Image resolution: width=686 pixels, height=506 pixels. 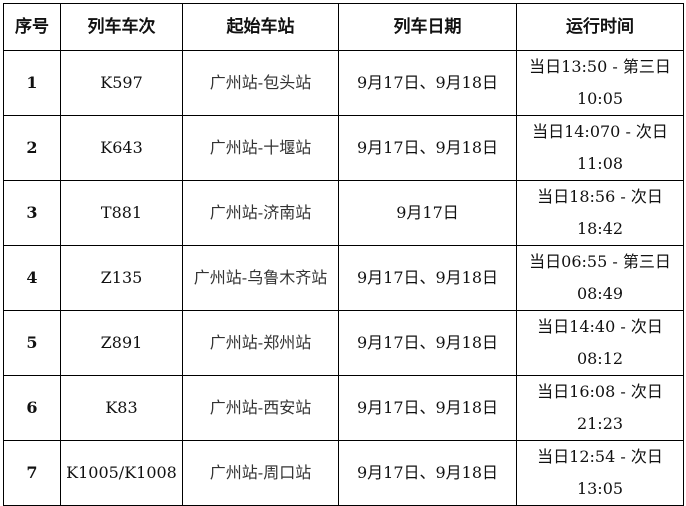 What do you see at coordinates (427, 27) in the screenshot?
I see `header-dates: 列车日期` at bounding box center [427, 27].